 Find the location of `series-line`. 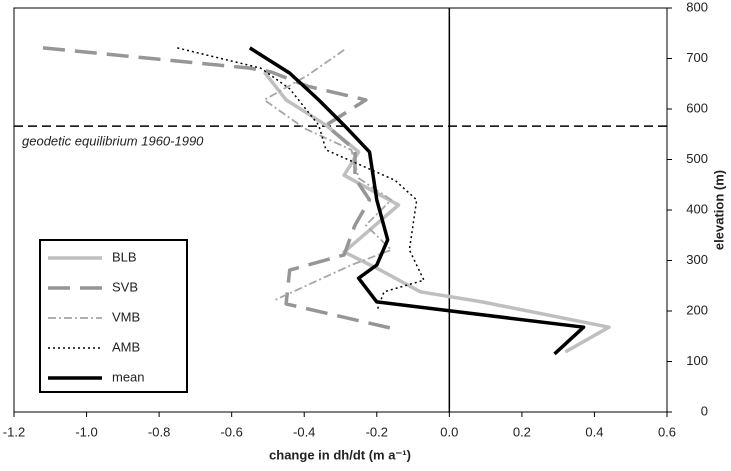

series-line is located at coordinates (328, 175).